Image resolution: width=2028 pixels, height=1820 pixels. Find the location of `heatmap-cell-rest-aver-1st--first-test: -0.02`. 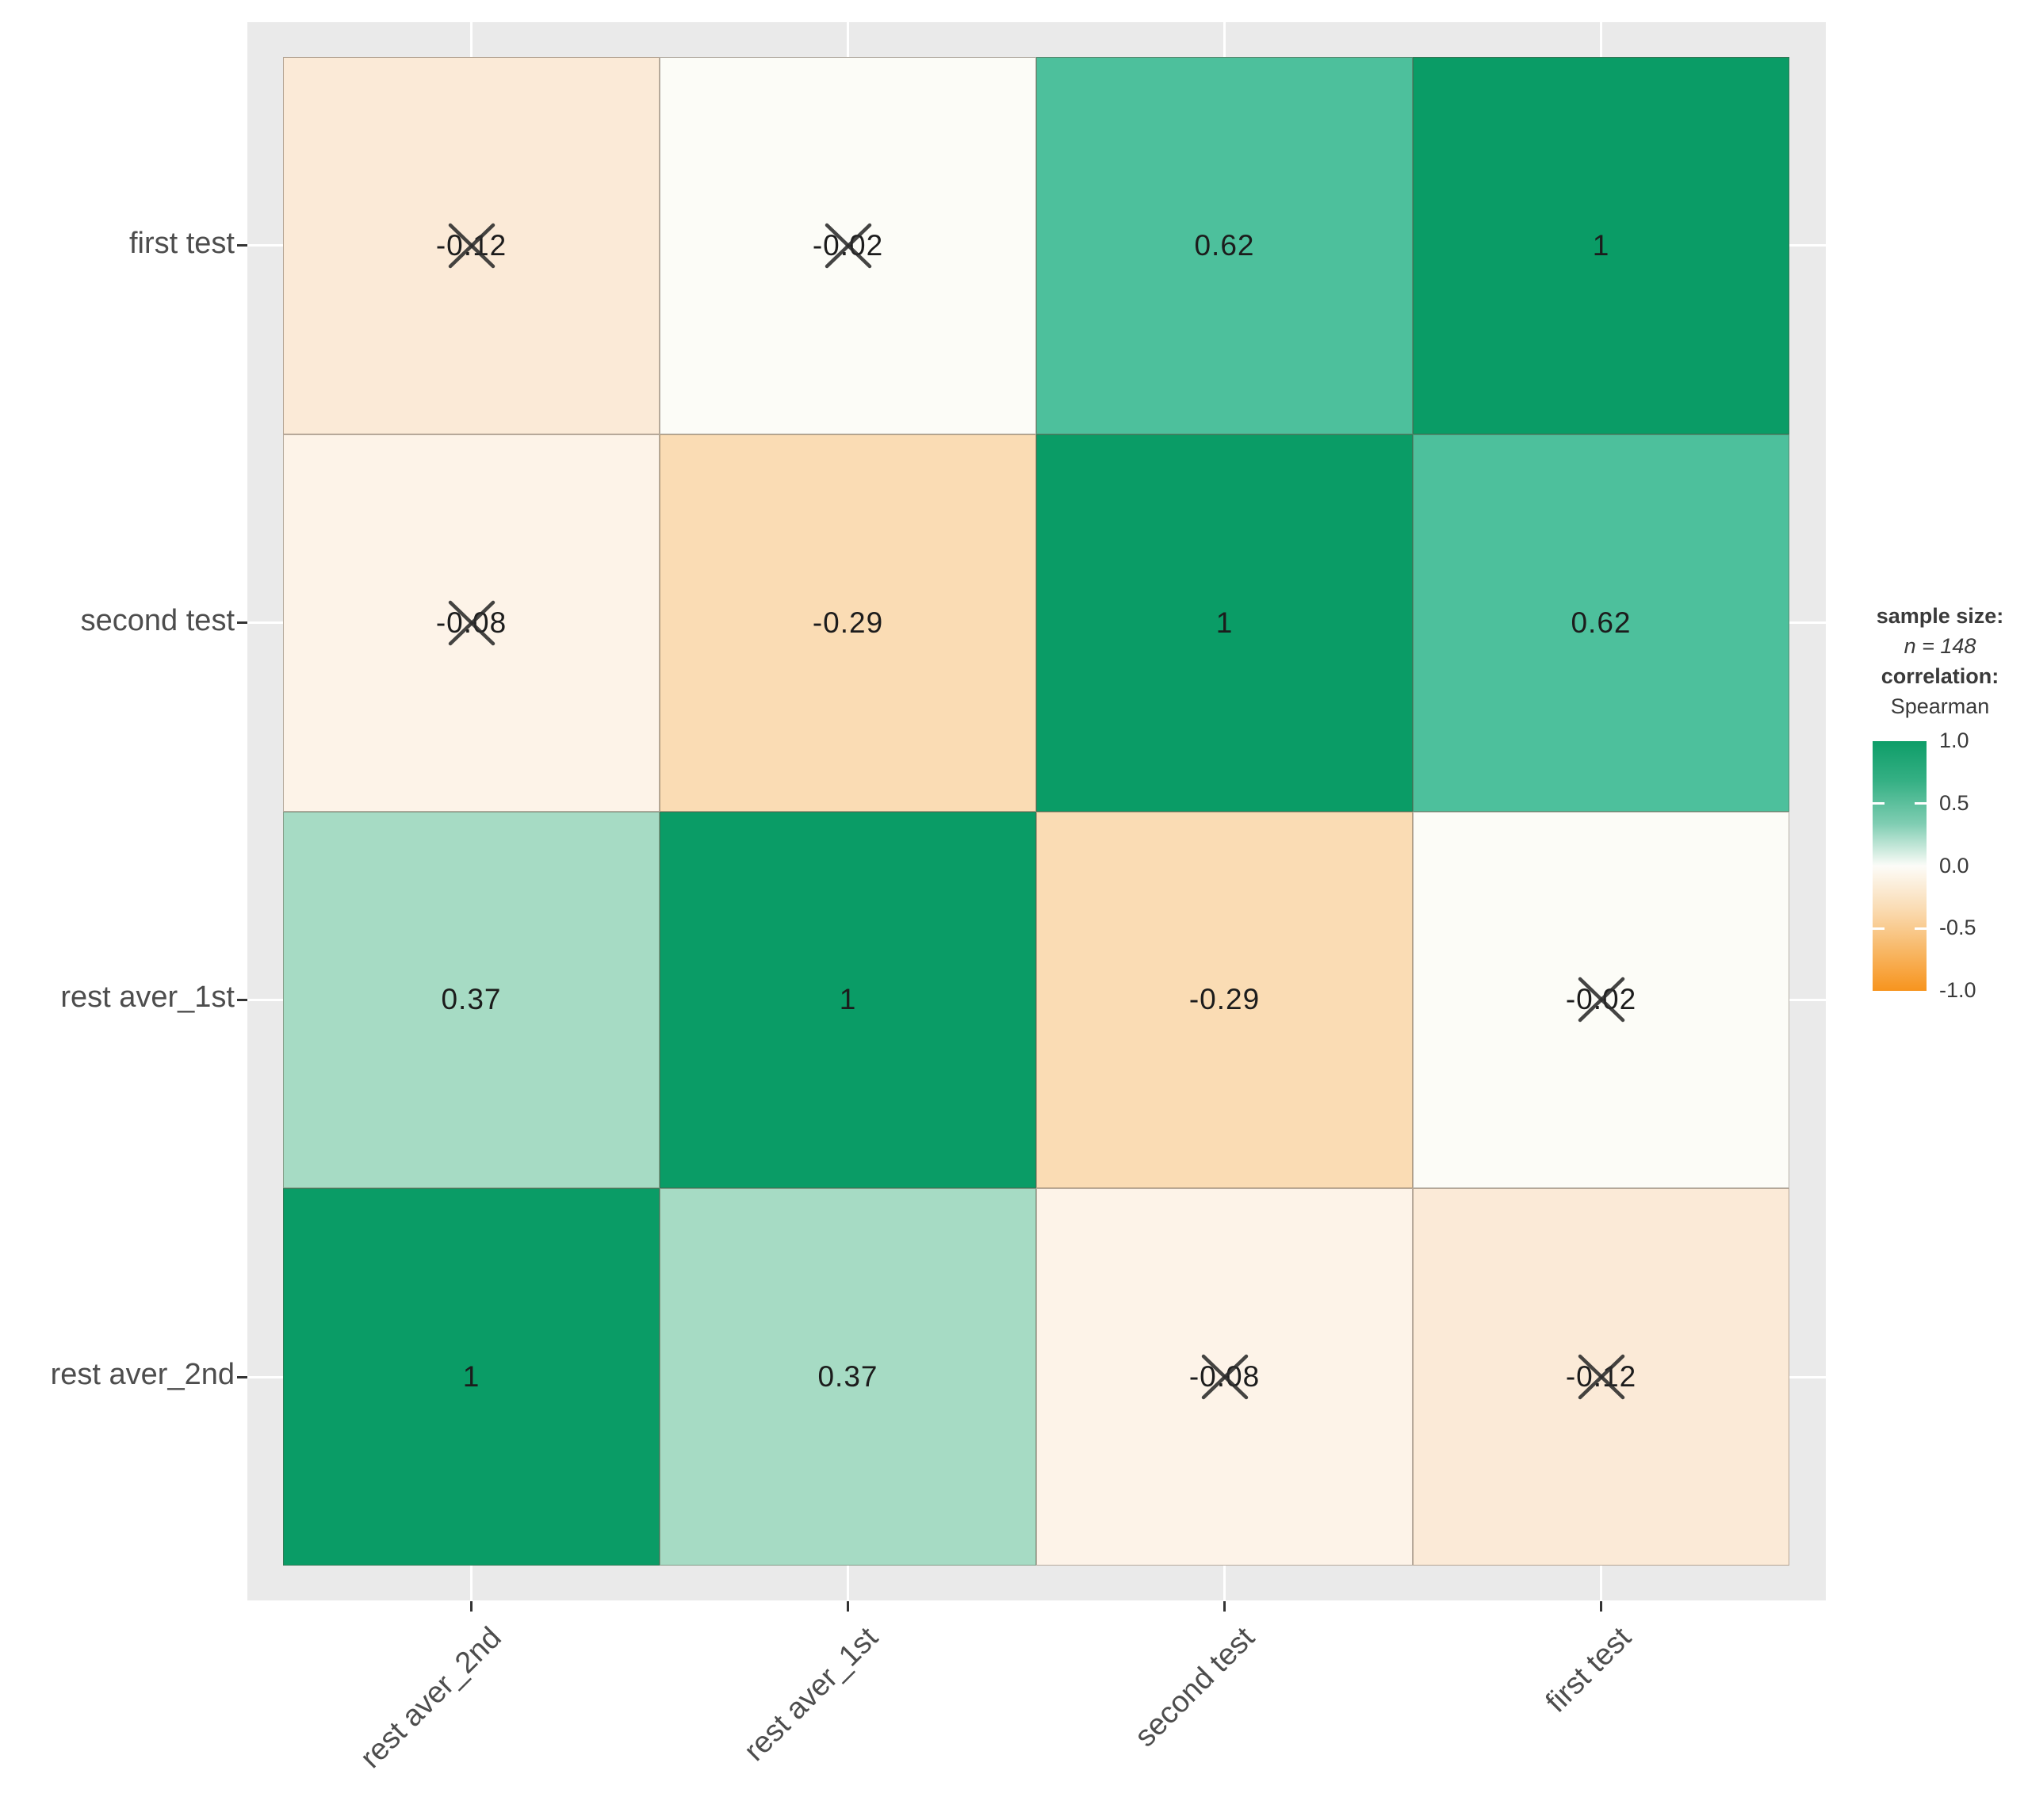

heatmap-cell-rest-aver-1st--first-test: -0.02 is located at coordinates (1601, 1000).